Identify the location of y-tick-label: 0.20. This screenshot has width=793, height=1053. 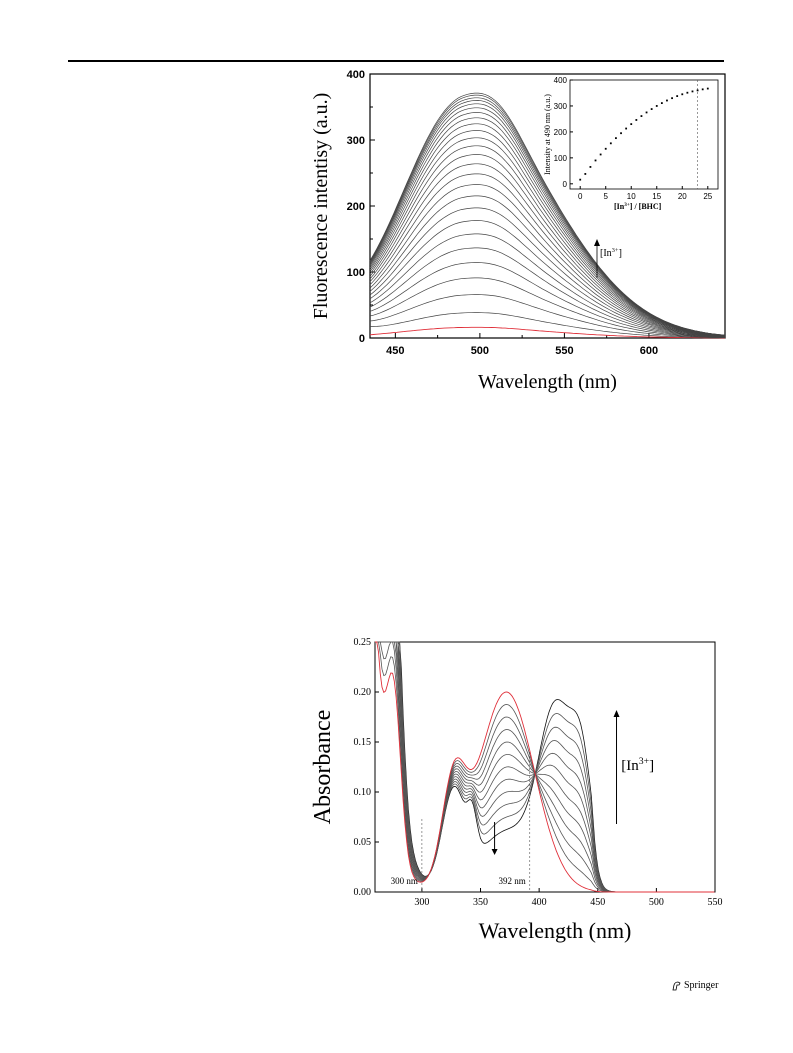
(363, 692).